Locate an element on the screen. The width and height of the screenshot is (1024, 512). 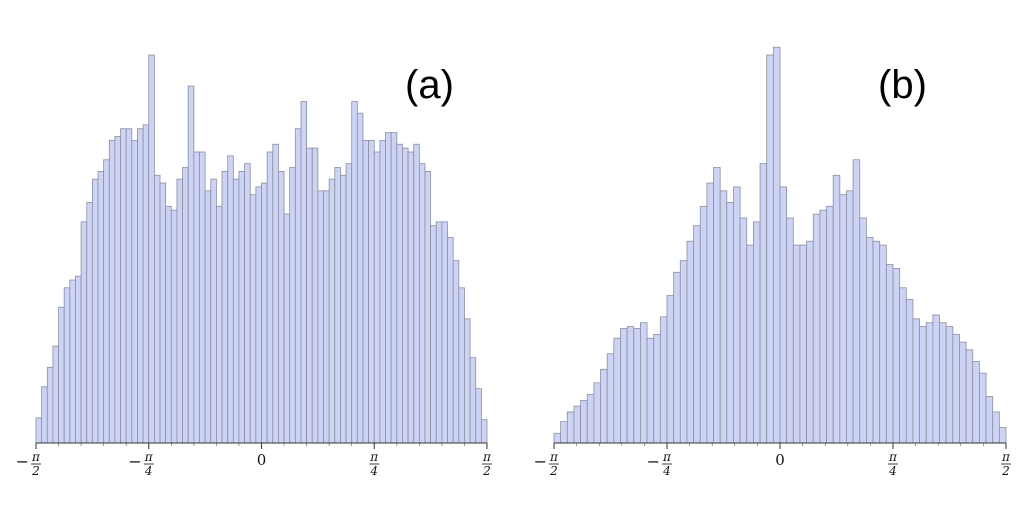
panel-b-ticks is located at coordinates (780, 446).